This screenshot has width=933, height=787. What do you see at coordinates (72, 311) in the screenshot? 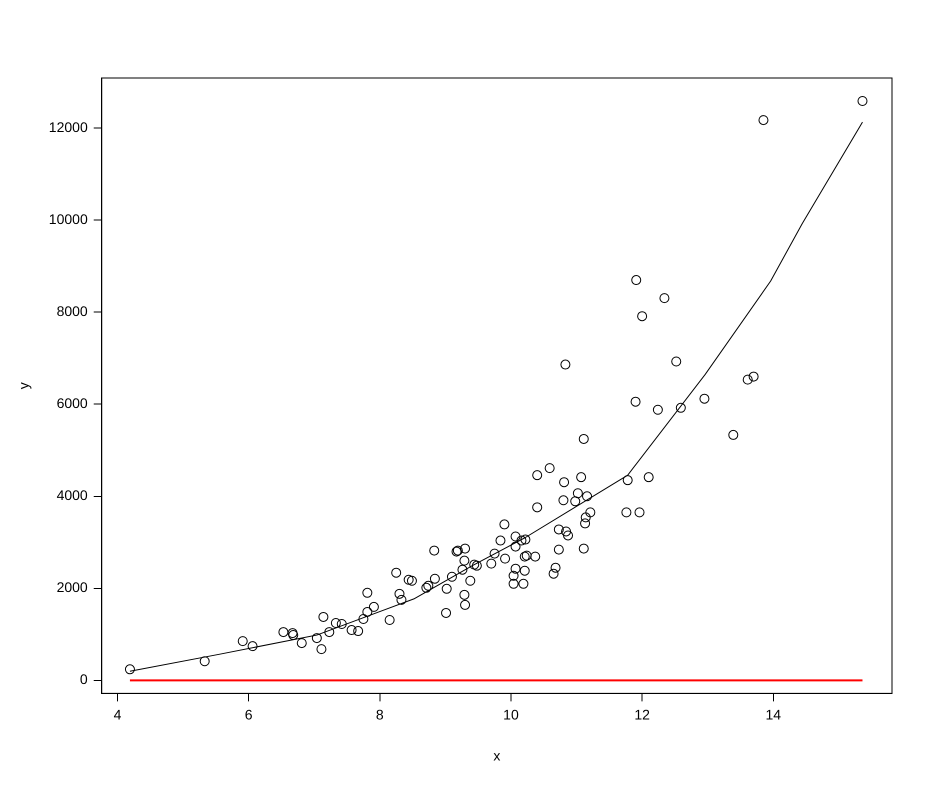
I see `y-tick-label: 8000` at bounding box center [72, 311].